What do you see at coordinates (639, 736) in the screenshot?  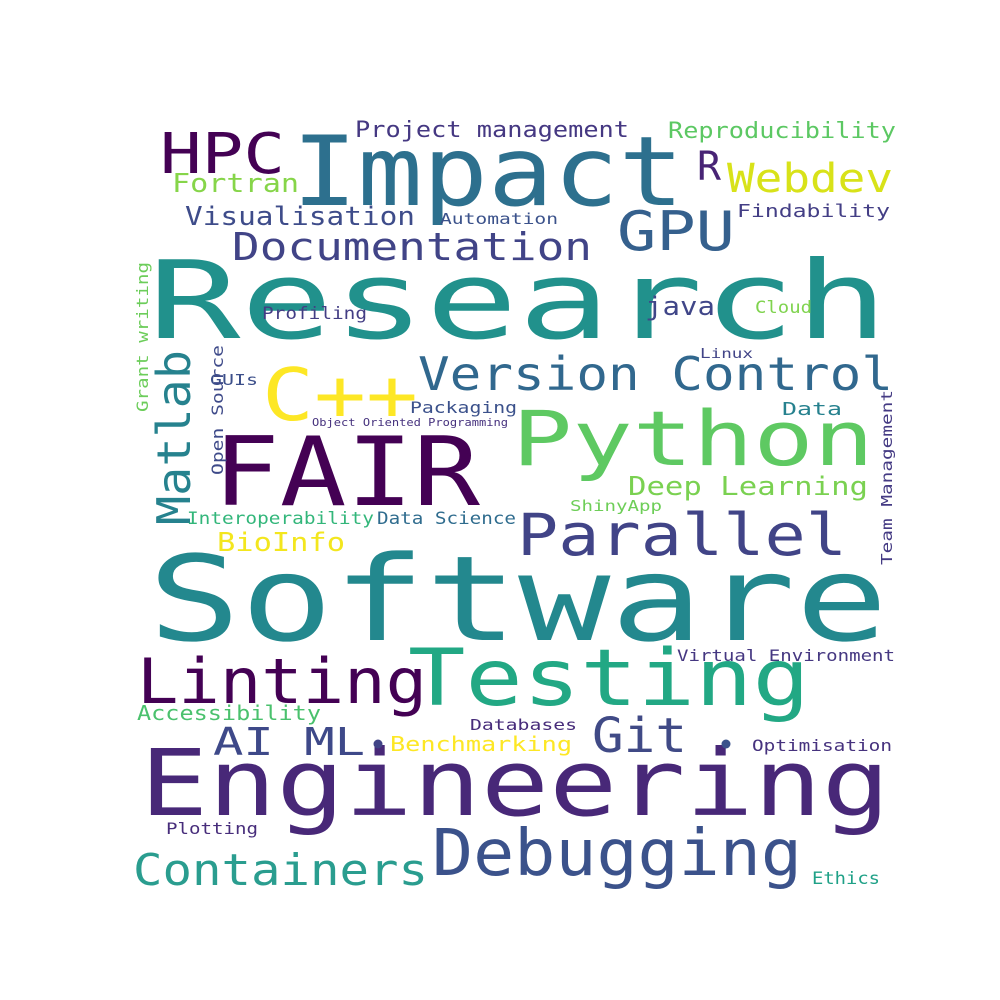 I see `word-git: Git` at bounding box center [639, 736].